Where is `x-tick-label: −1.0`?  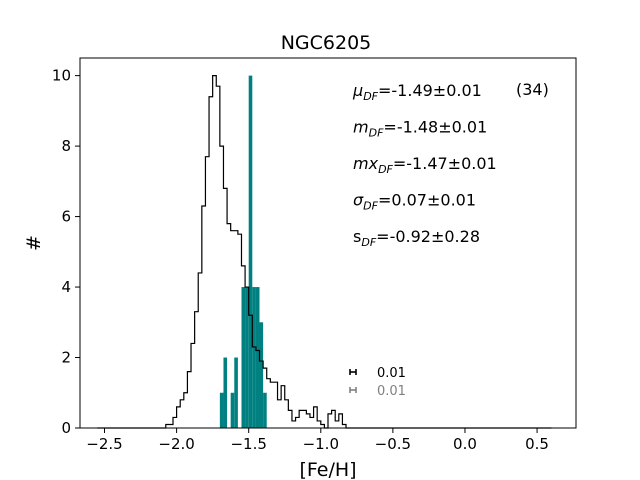
x-tick-label: −1.0 is located at coordinates (321, 444).